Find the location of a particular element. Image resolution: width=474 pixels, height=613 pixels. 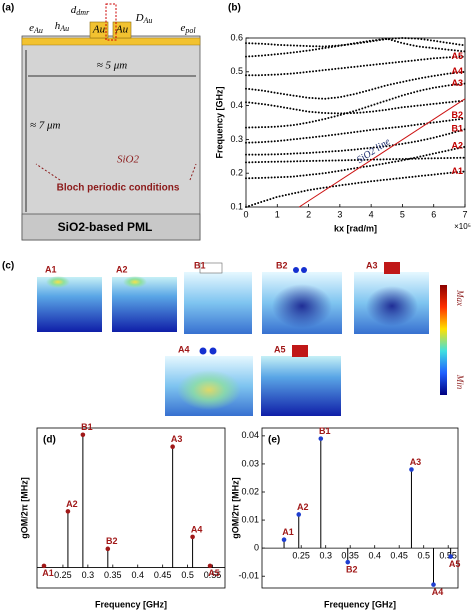

y-tick-label: 0.4 is located at coordinates (236, 105).